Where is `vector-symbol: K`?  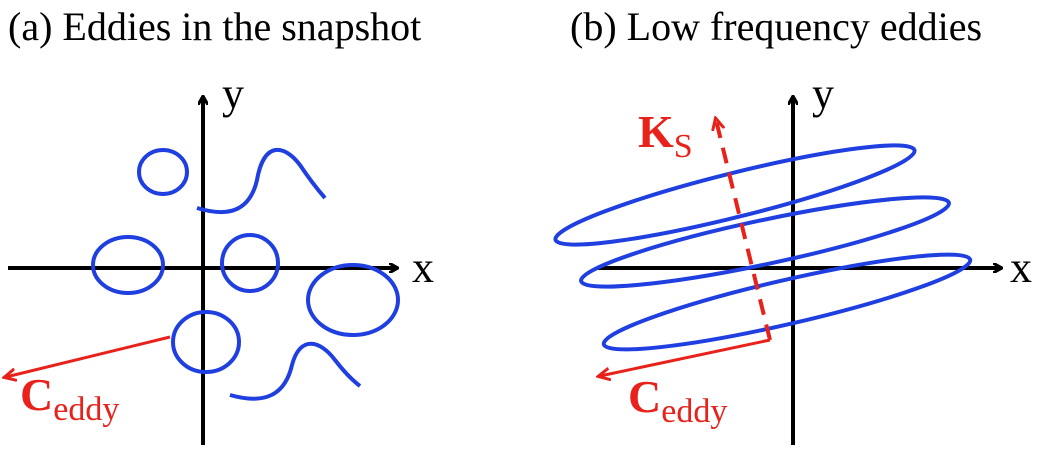
vector-symbol: K is located at coordinates (656, 131).